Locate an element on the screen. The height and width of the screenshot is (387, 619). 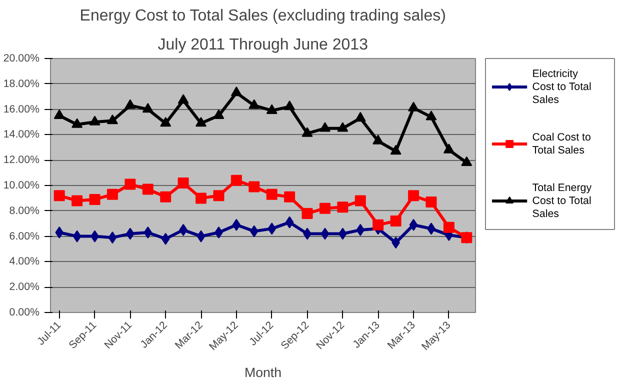
chart-subtitle: July 2011 Through June 2013 is located at coordinates (263, 45).